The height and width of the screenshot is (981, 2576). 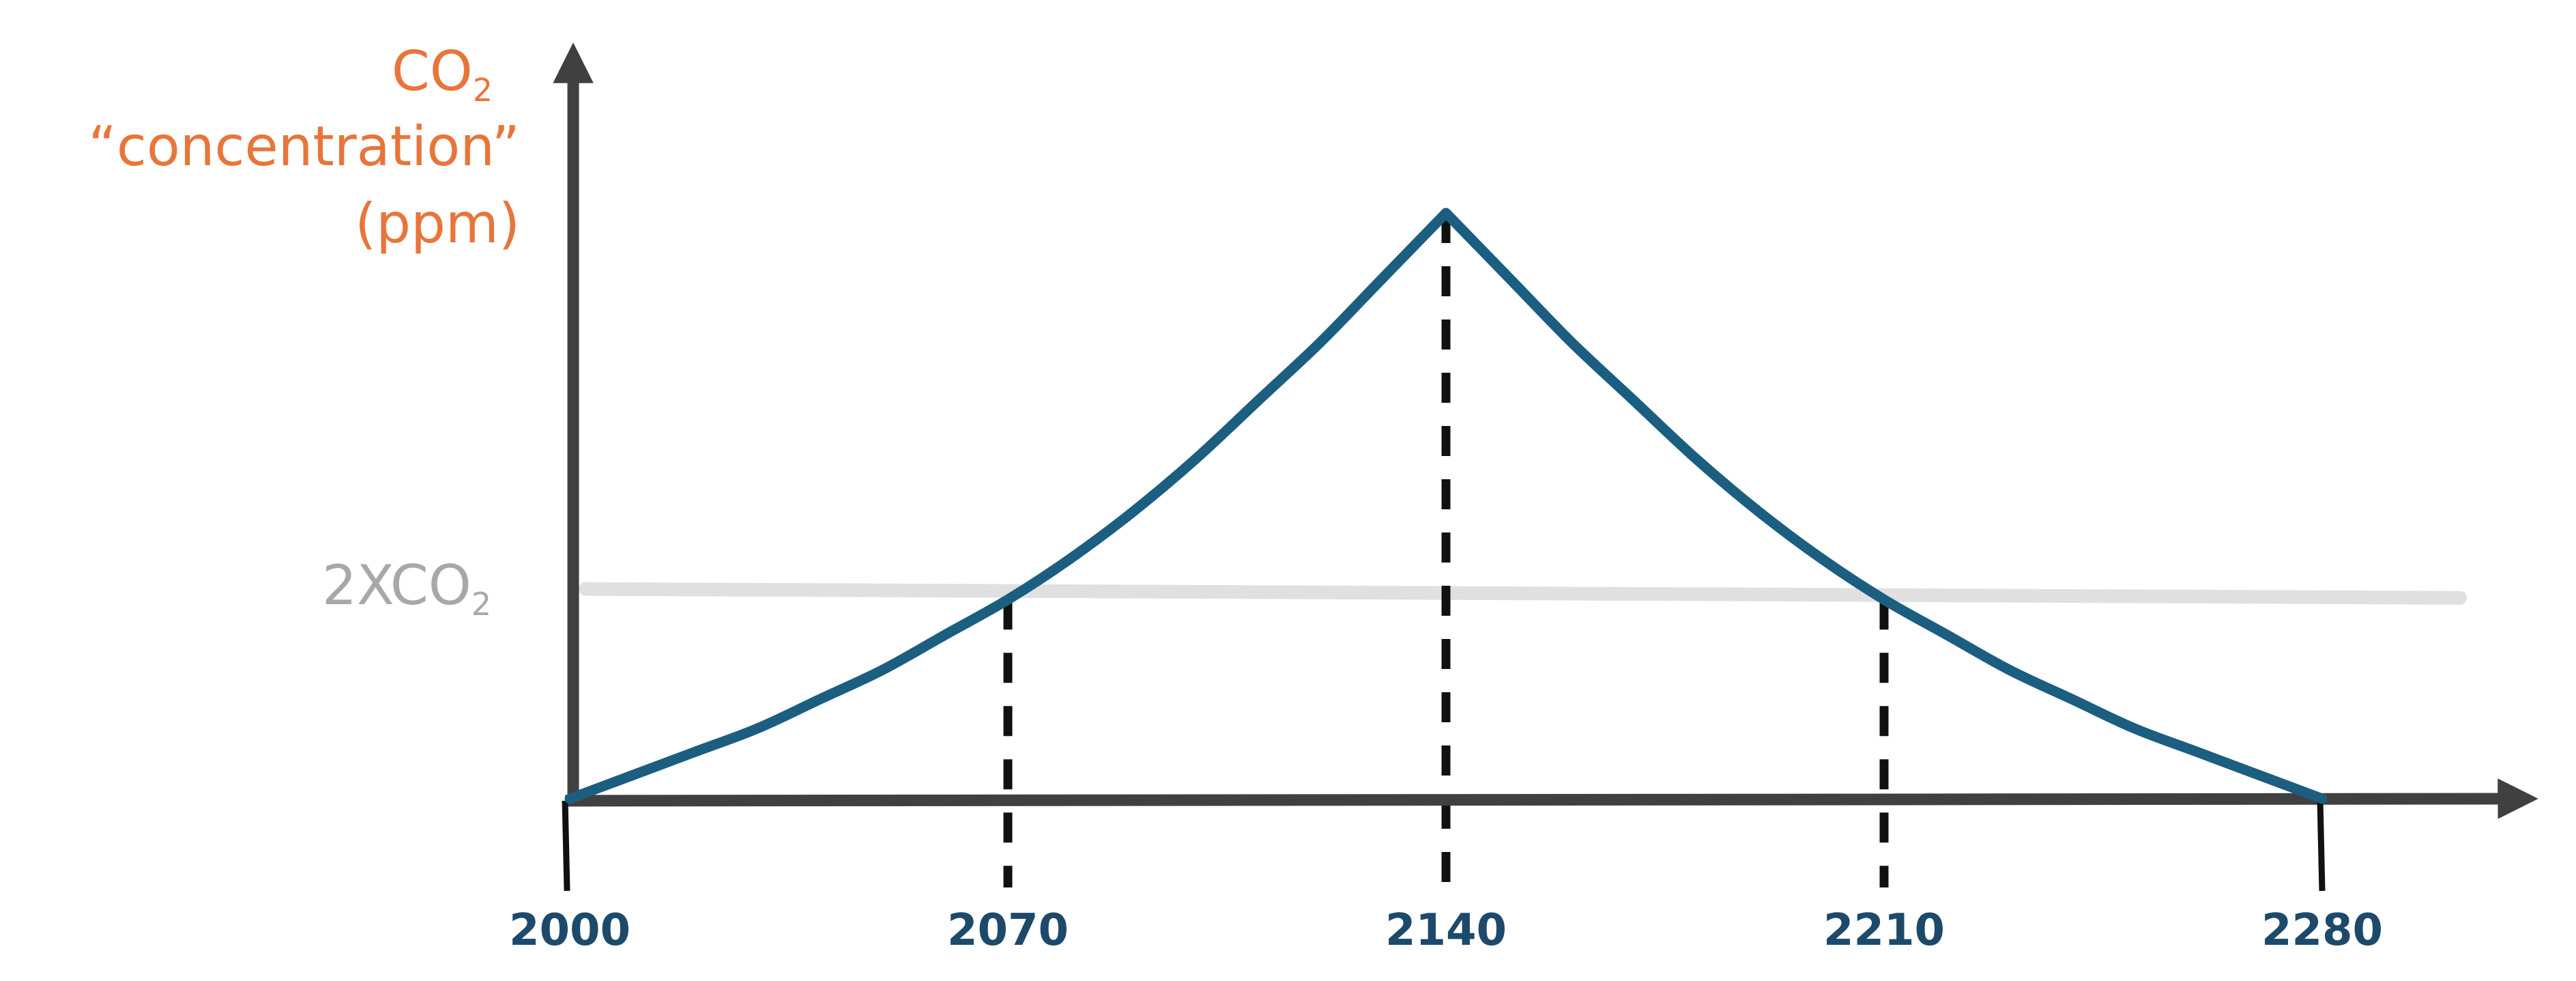 I want to click on reference-line-label: 2XCO2, so click(x=406, y=588).